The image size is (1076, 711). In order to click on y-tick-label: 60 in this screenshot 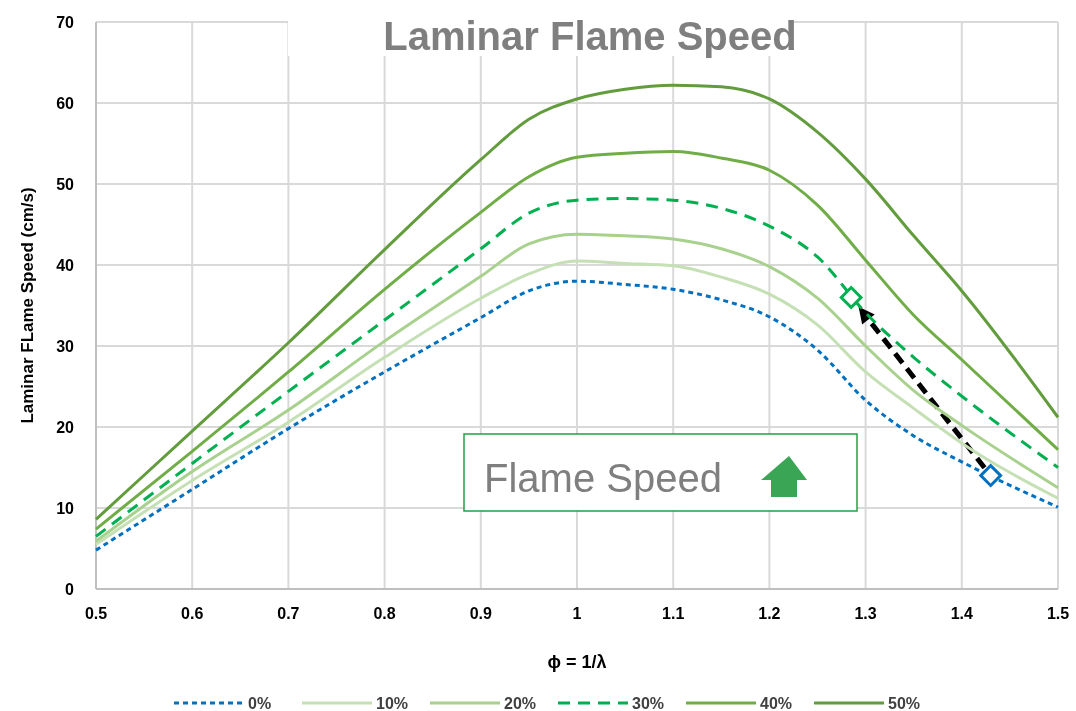, I will do `click(65, 103)`.